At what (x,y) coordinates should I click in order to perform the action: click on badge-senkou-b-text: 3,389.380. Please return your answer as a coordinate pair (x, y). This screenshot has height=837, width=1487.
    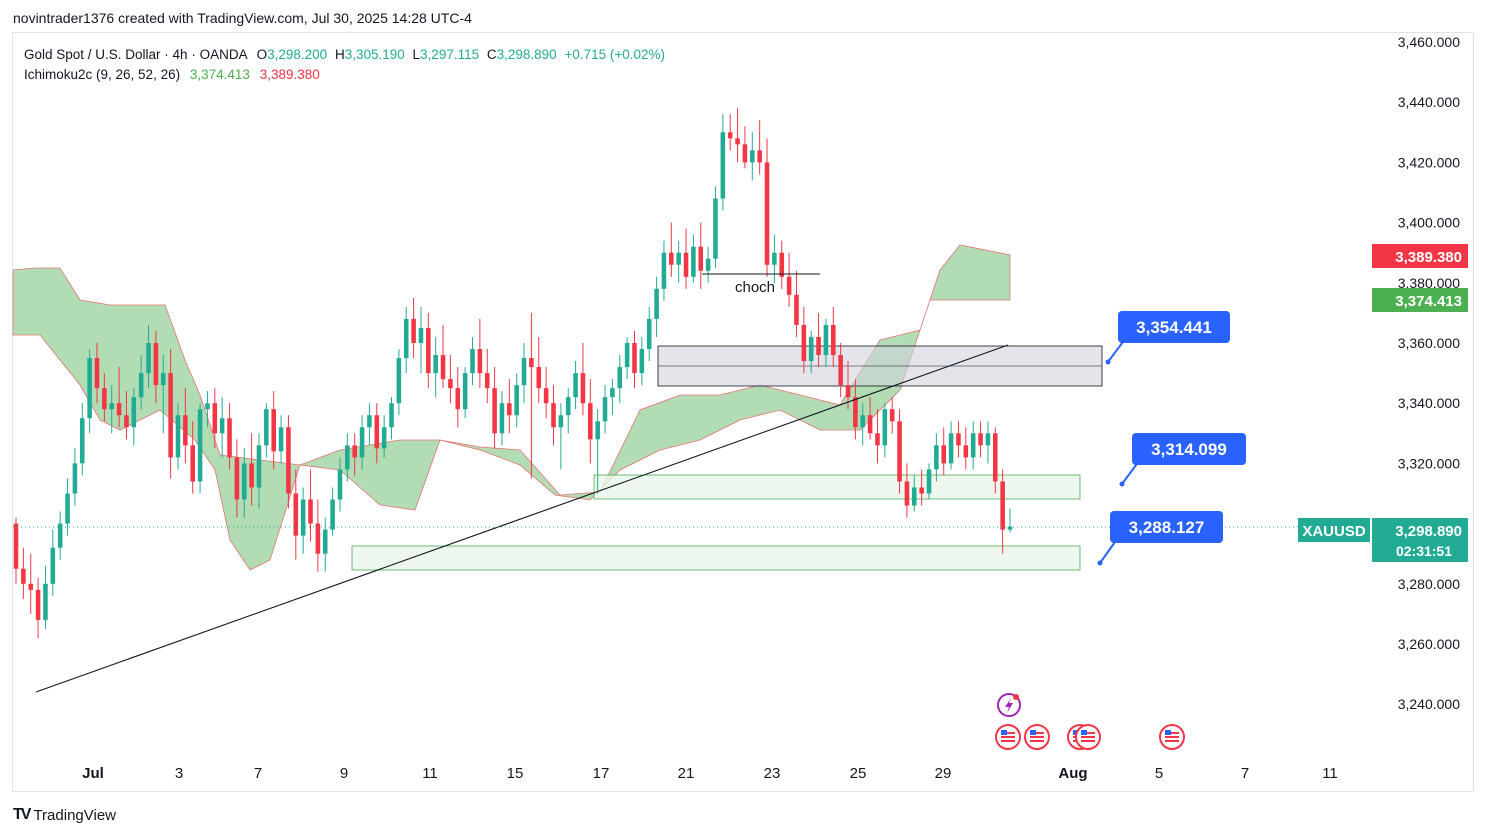
    Looking at the image, I should click on (1428, 257).